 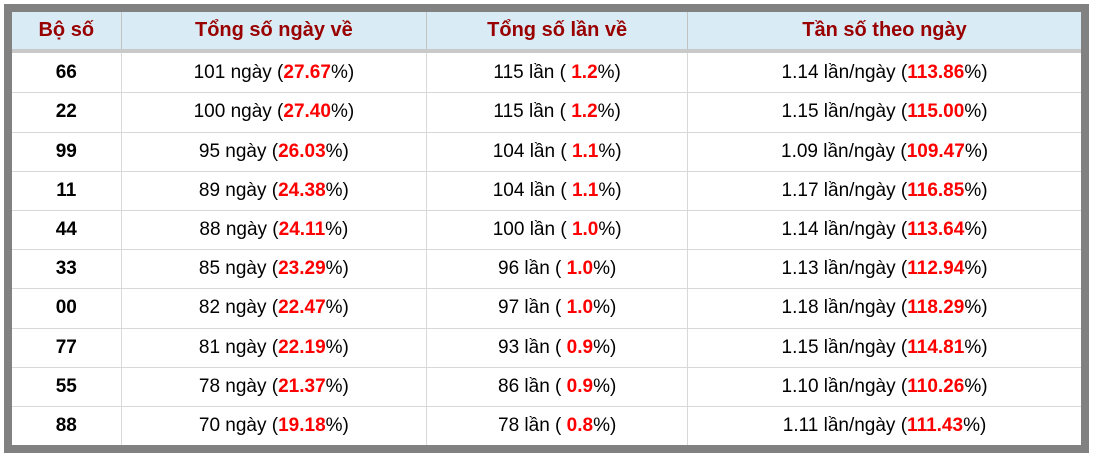 What do you see at coordinates (67, 72) in the screenshot?
I see `pair-cell: 66` at bounding box center [67, 72].